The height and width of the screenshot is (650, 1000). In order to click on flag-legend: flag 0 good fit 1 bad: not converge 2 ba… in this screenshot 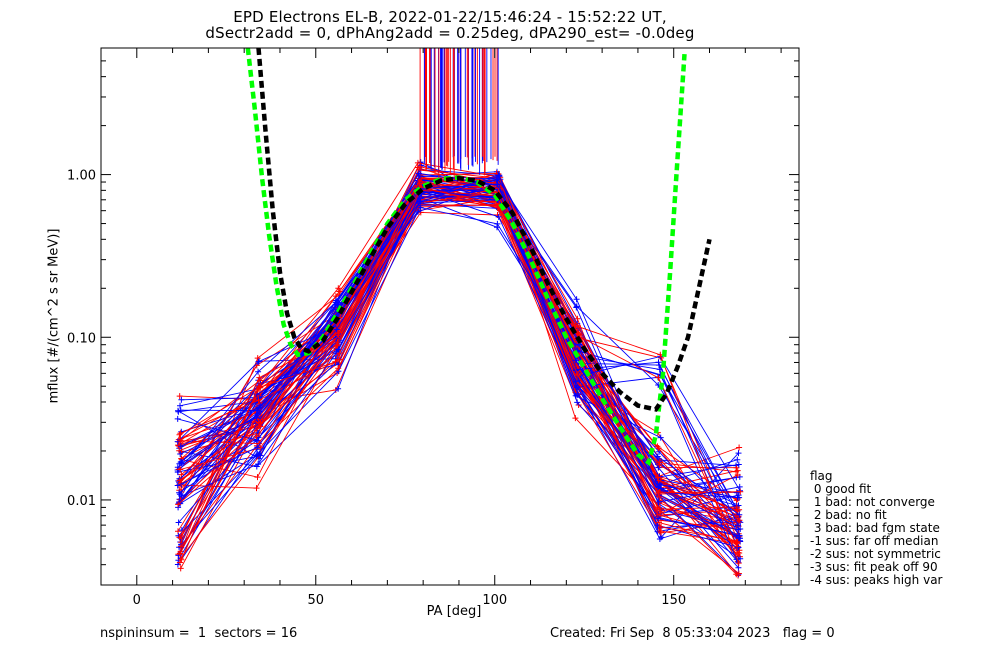, I will do `click(876, 528)`.